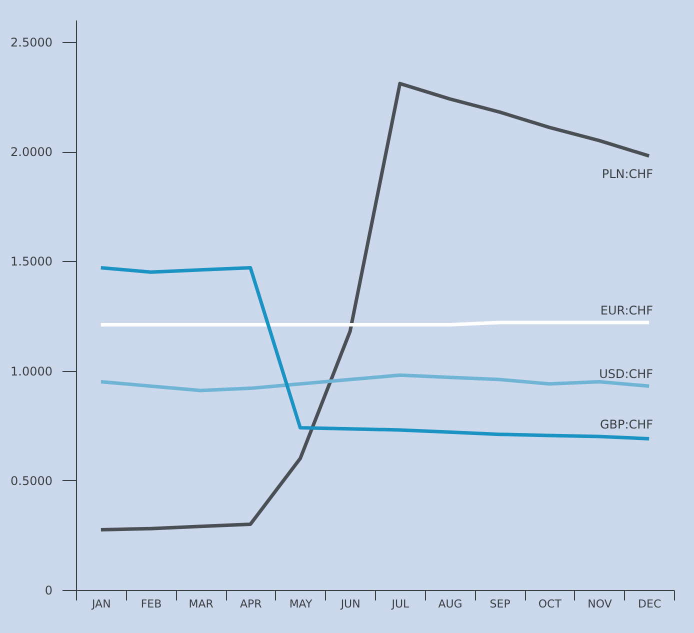 The width and height of the screenshot is (694, 633). I want to click on x-tick-label: MAR, so click(201, 604).